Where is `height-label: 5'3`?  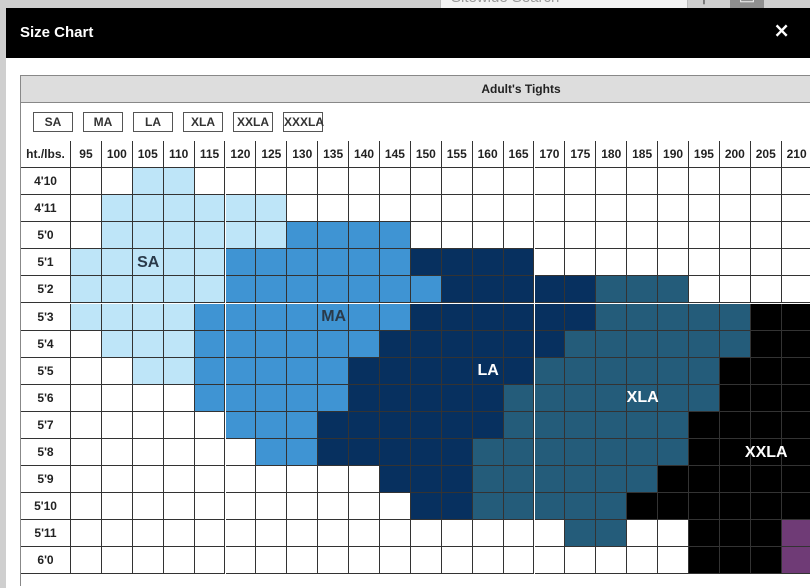
height-label: 5'3 is located at coordinates (46, 317).